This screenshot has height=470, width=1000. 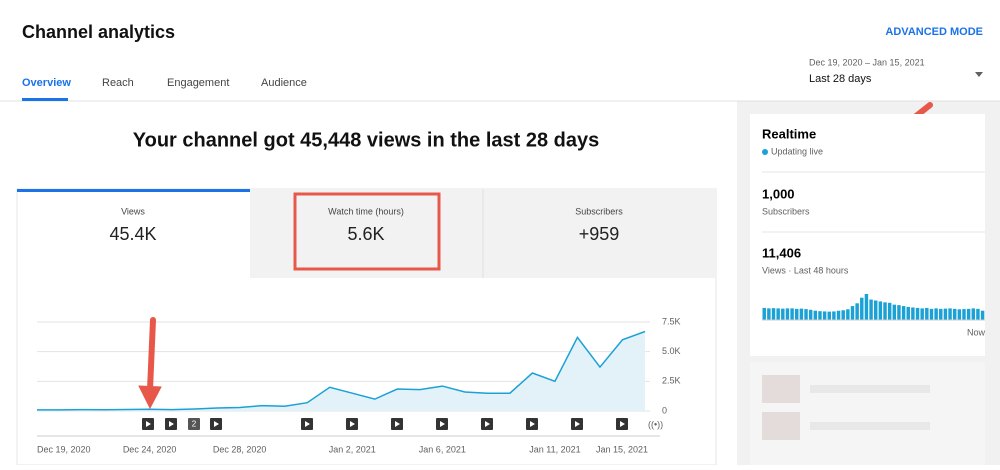 I want to click on tab: Reach, so click(x=118, y=83).